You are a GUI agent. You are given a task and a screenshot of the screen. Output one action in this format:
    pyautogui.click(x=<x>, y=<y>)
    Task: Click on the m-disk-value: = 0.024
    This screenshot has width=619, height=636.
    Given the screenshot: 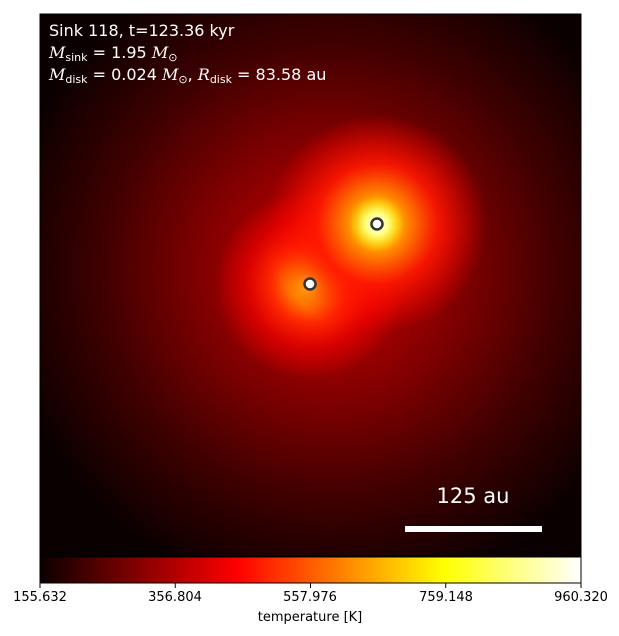 What is the action you would take?
    pyautogui.click(x=124, y=74)
    